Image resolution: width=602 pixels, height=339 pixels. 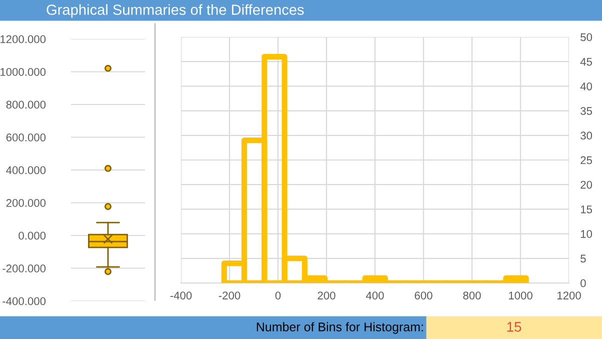 I want to click on y-tick-label: 400.000, so click(x=26, y=170).